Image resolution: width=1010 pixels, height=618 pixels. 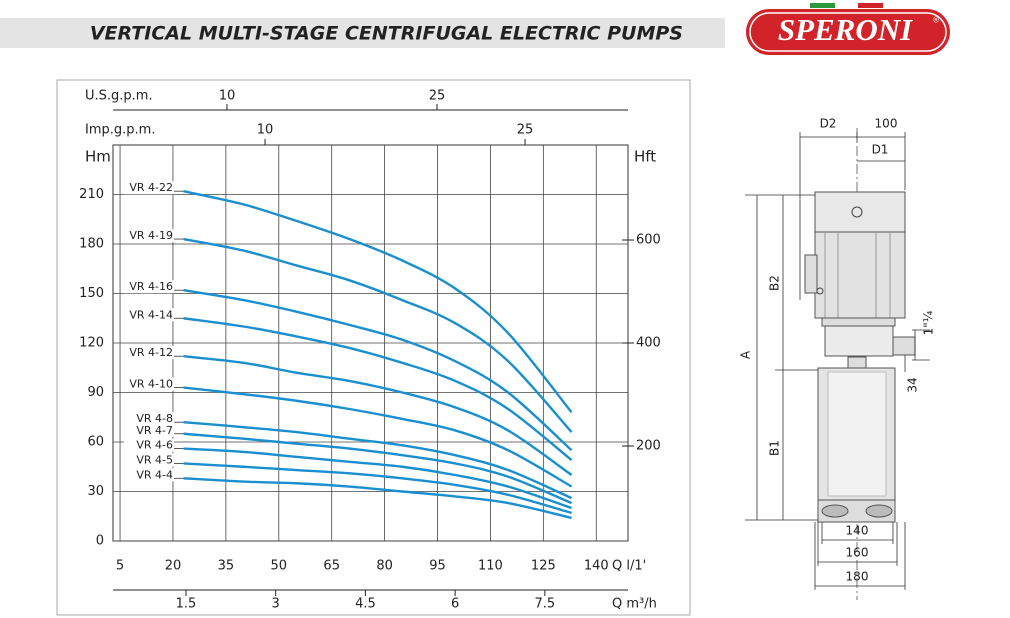 I want to click on y-tick-label: 30, so click(x=95, y=491).